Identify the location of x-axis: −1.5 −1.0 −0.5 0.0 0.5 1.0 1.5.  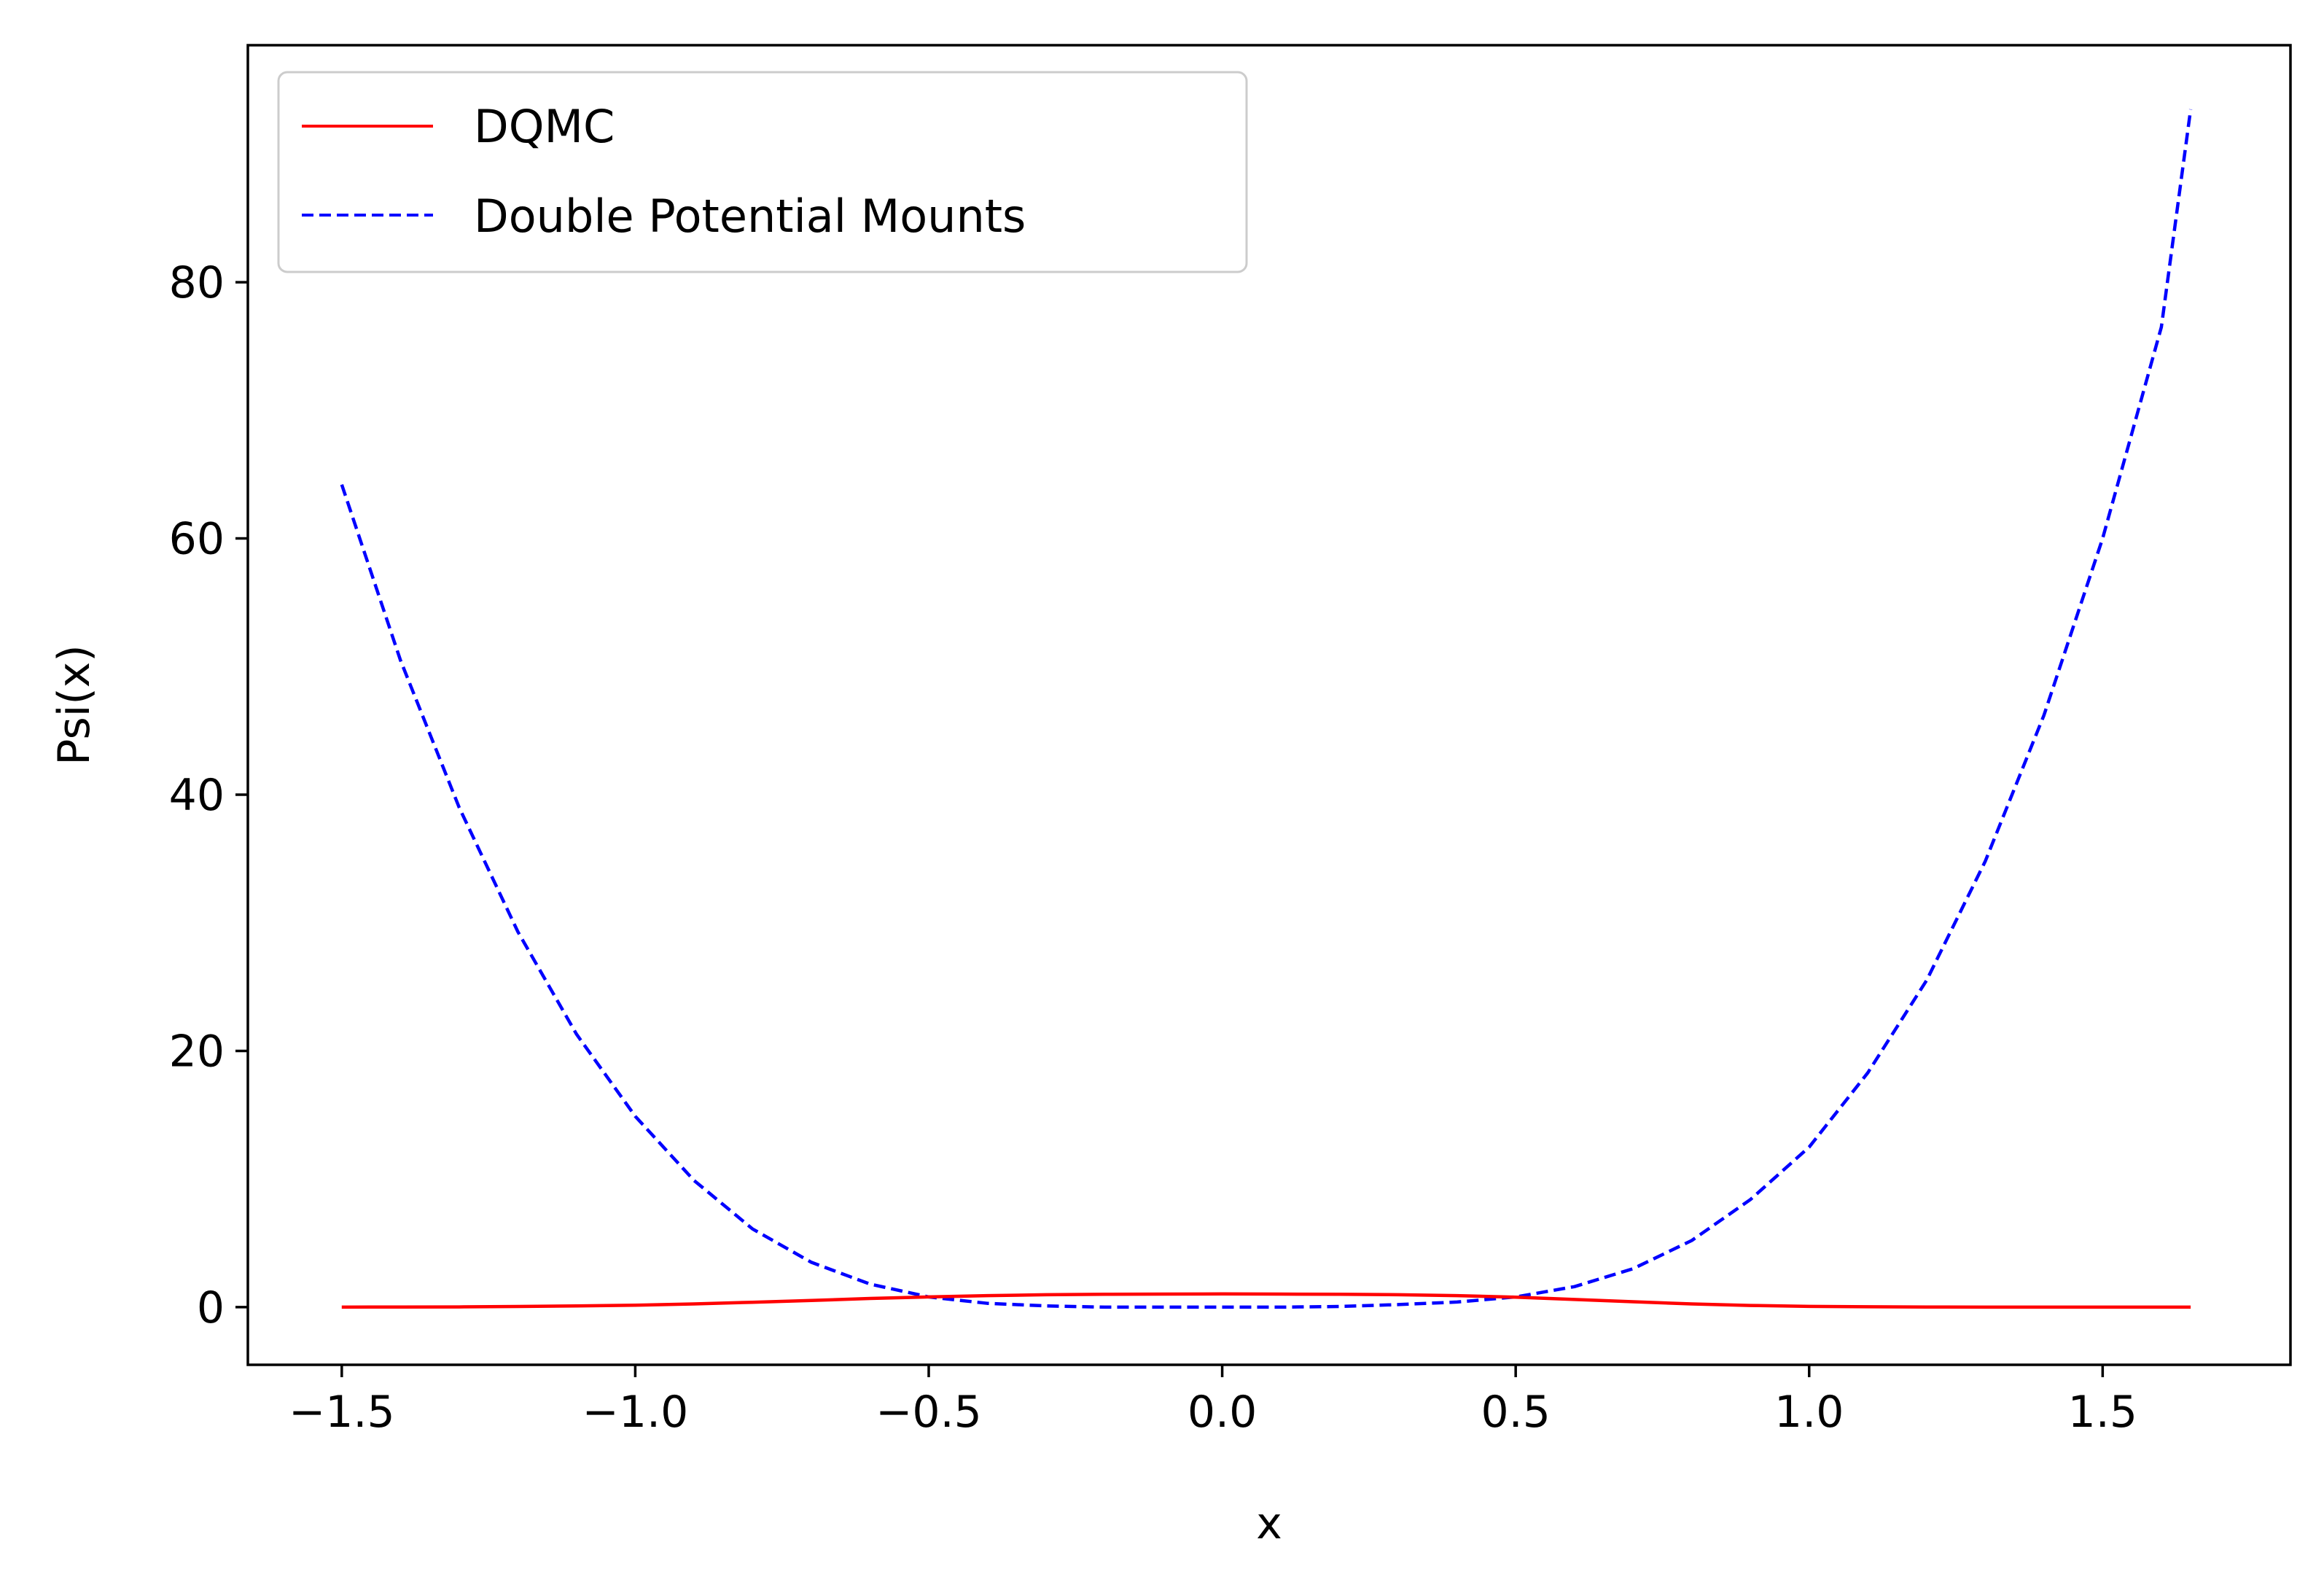
(1213, 1402).